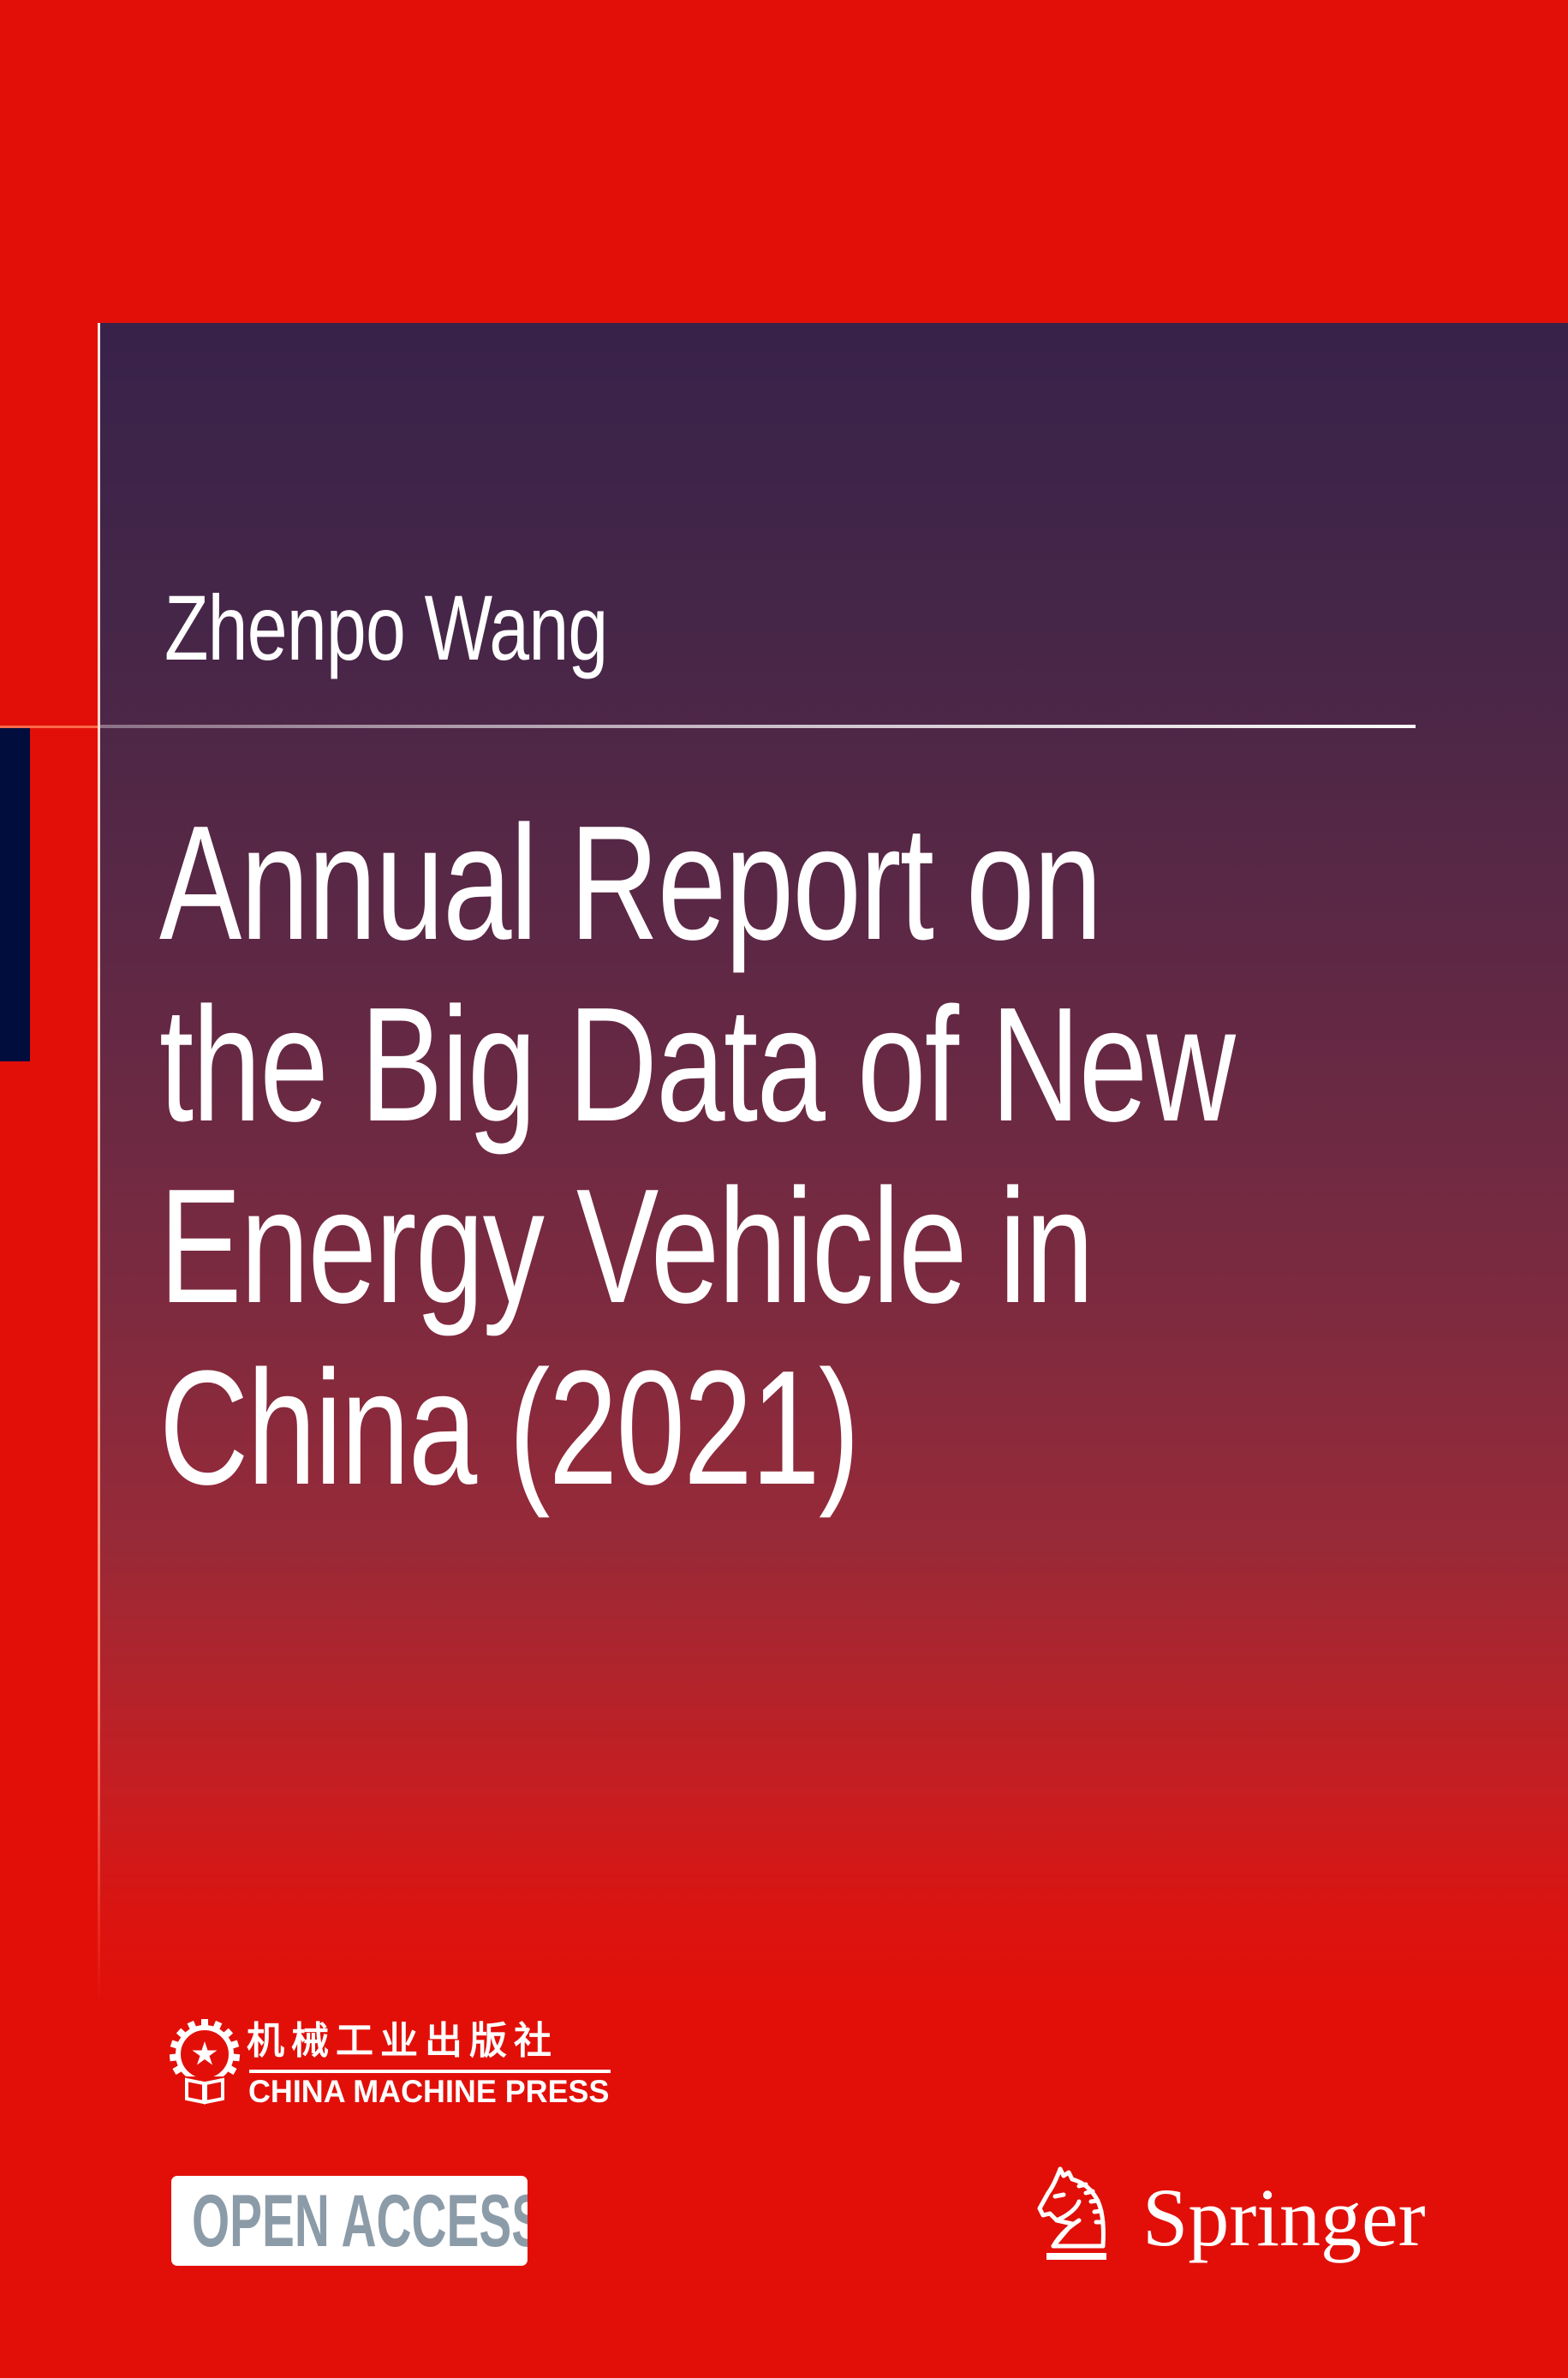  Describe the element at coordinates (758, 726) in the screenshot. I see `author-divider-line` at that location.